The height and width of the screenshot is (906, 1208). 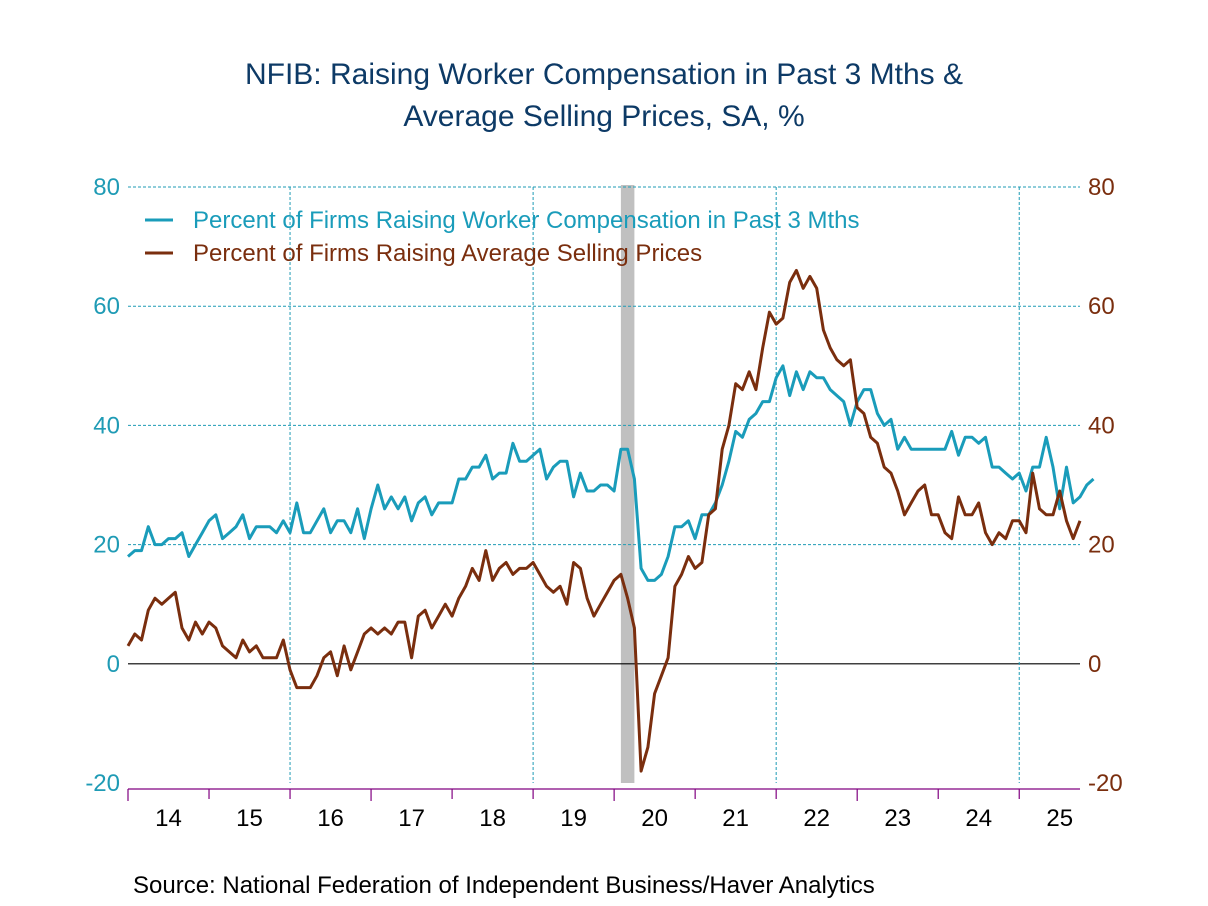 What do you see at coordinates (735, 818) in the screenshot?
I see `x-tick-label: 21` at bounding box center [735, 818].